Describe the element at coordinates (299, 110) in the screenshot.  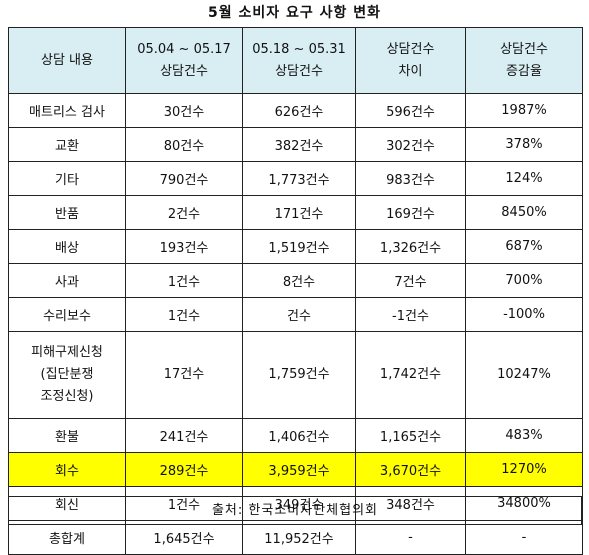
I see `cell-c2: 626건수` at that location.